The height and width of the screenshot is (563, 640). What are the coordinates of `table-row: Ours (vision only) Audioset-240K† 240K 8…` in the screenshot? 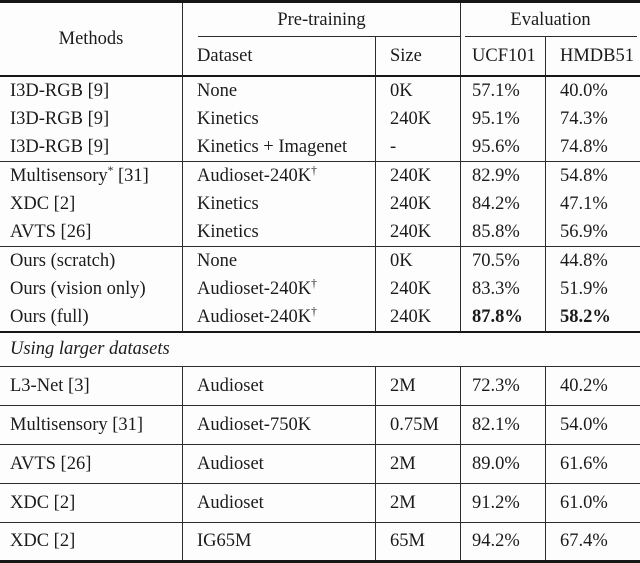 It's located at (320, 289).